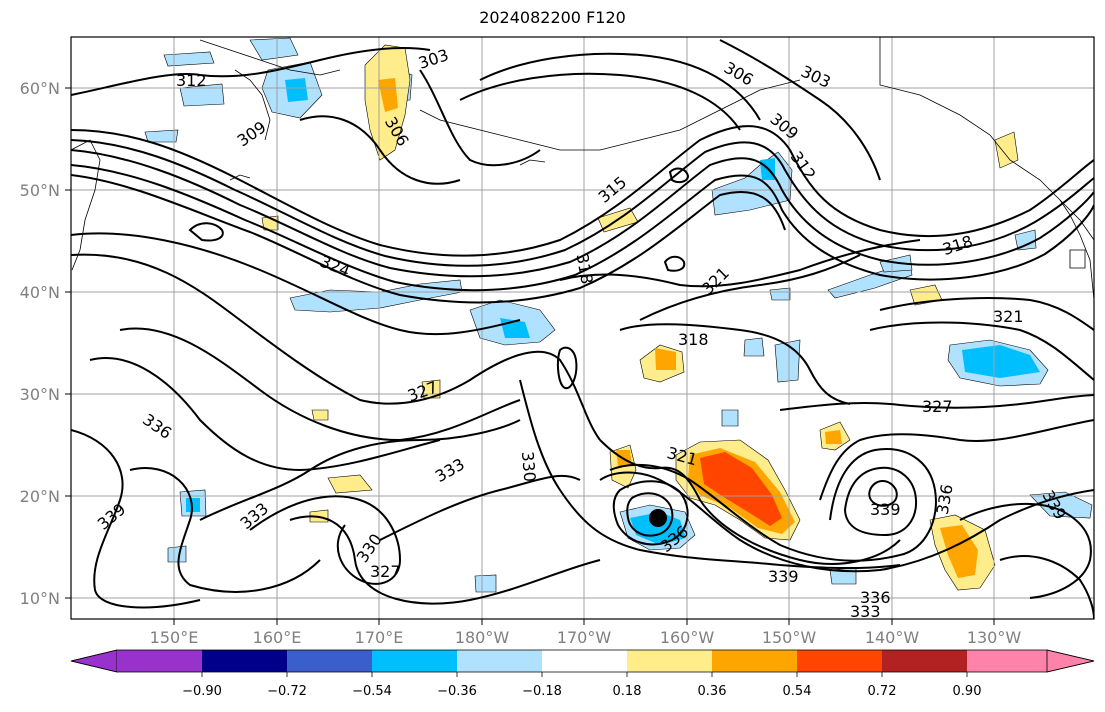 This screenshot has width=1105, height=712. I want to click on lat-label: 60°N, so click(40, 88).